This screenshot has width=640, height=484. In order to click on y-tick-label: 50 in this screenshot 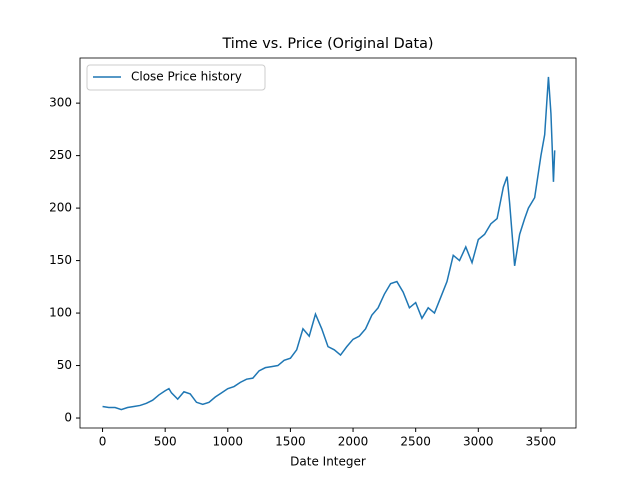, I will do `click(64, 365)`.